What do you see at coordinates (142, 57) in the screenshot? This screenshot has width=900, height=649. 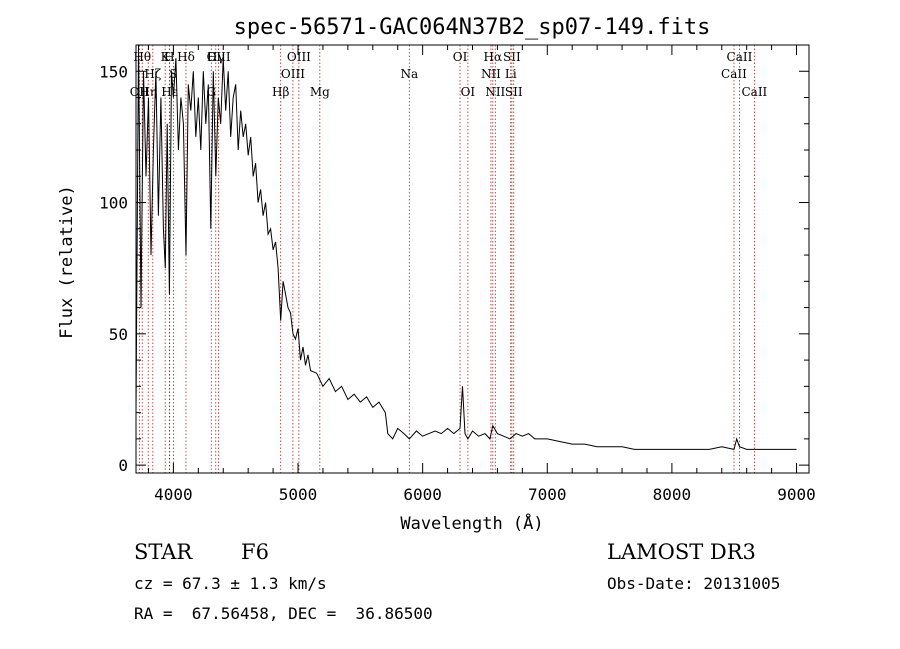 I see `spectral-line-label: Hθ` at bounding box center [142, 57].